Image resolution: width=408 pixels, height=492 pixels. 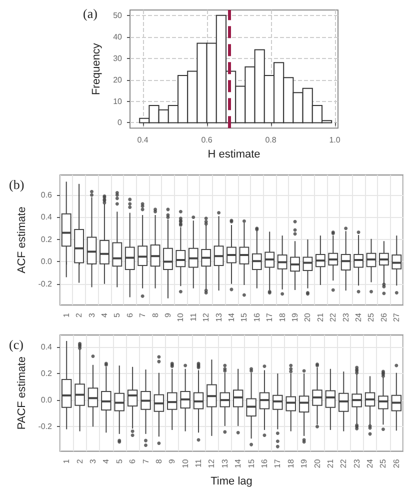 What do you see at coordinates (335, 140) in the screenshot?
I see `x-tick-label: 1.0` at bounding box center [335, 140].